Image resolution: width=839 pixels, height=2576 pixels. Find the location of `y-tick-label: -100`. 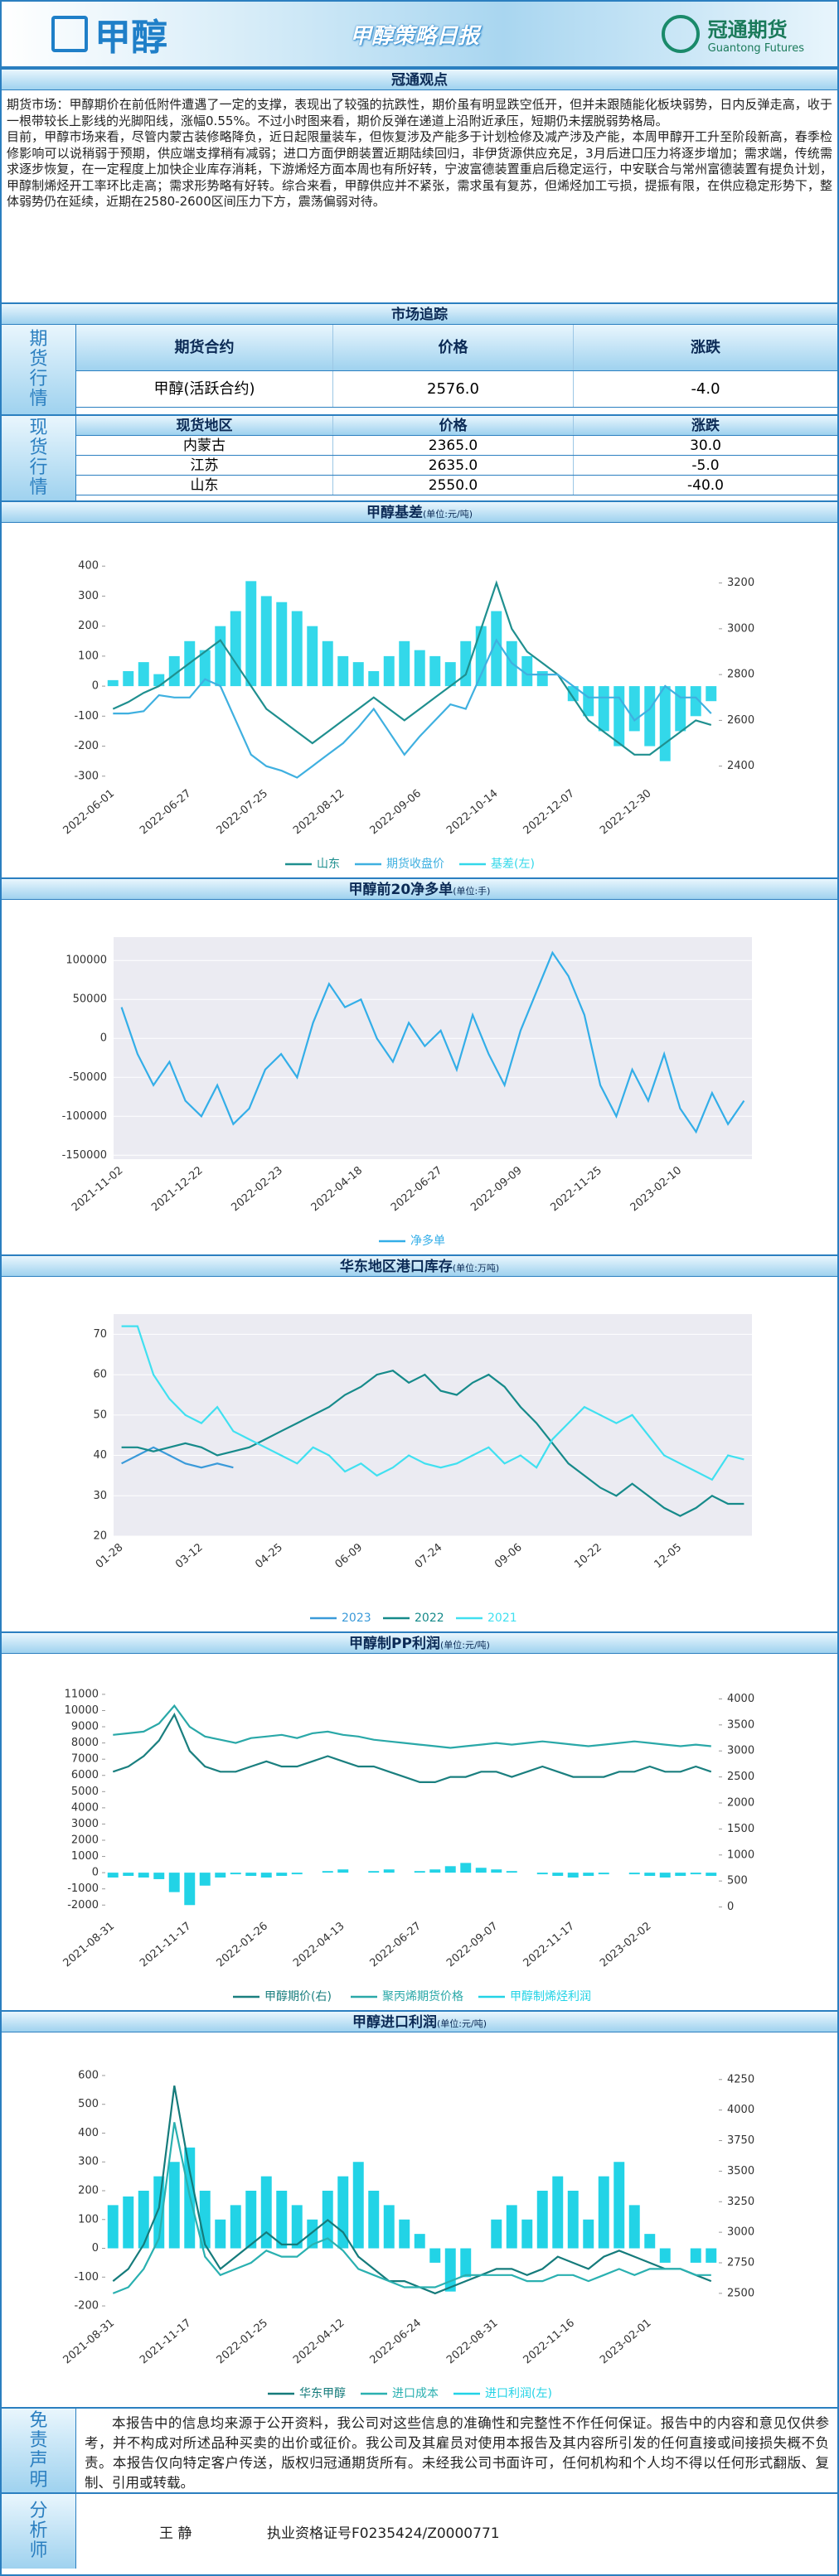

y-tick-label: -100 is located at coordinates (86, 716).